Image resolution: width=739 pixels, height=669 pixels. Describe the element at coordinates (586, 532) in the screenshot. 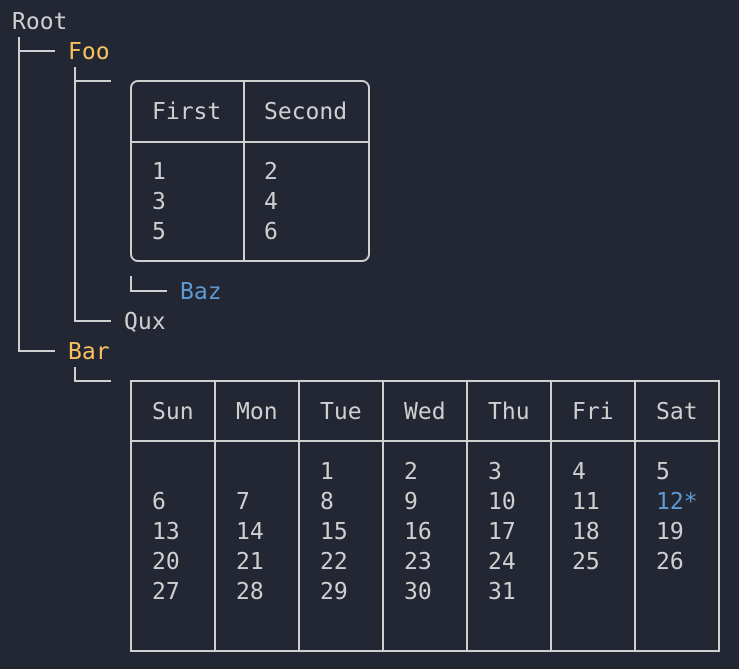

I see `calendar-day: 18` at that location.